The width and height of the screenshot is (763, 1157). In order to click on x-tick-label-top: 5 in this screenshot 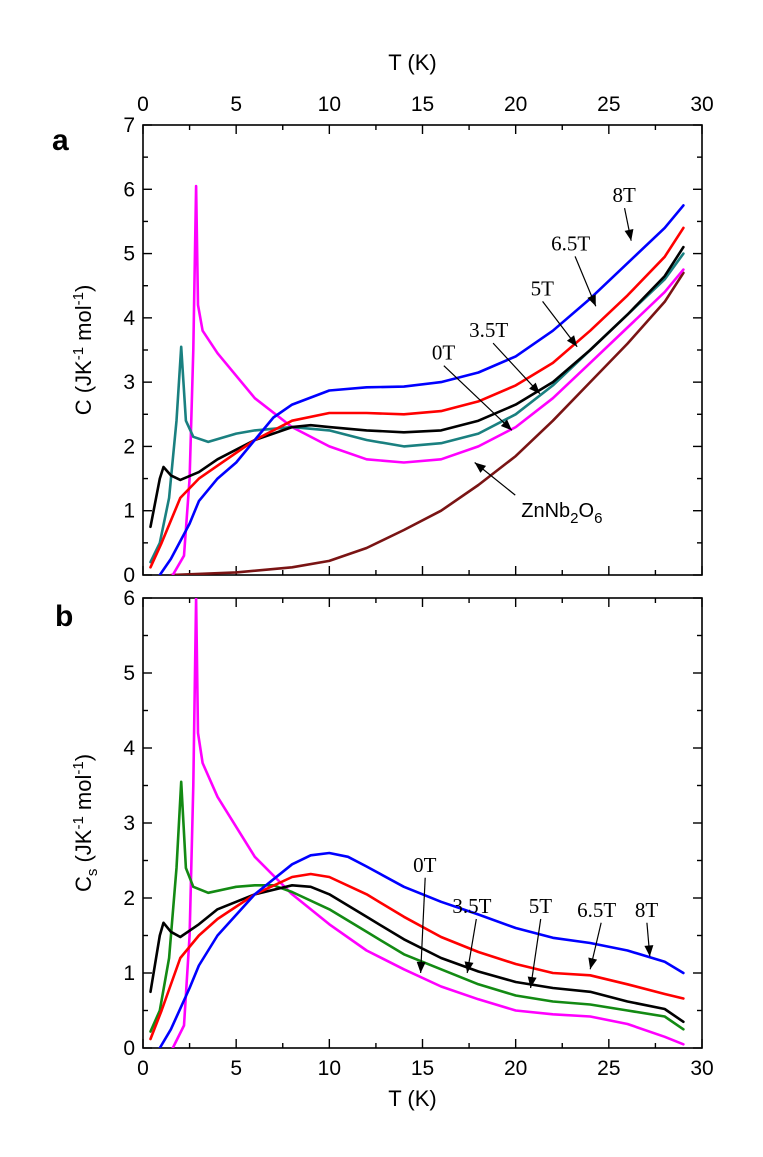, I will do `click(236, 104)`.